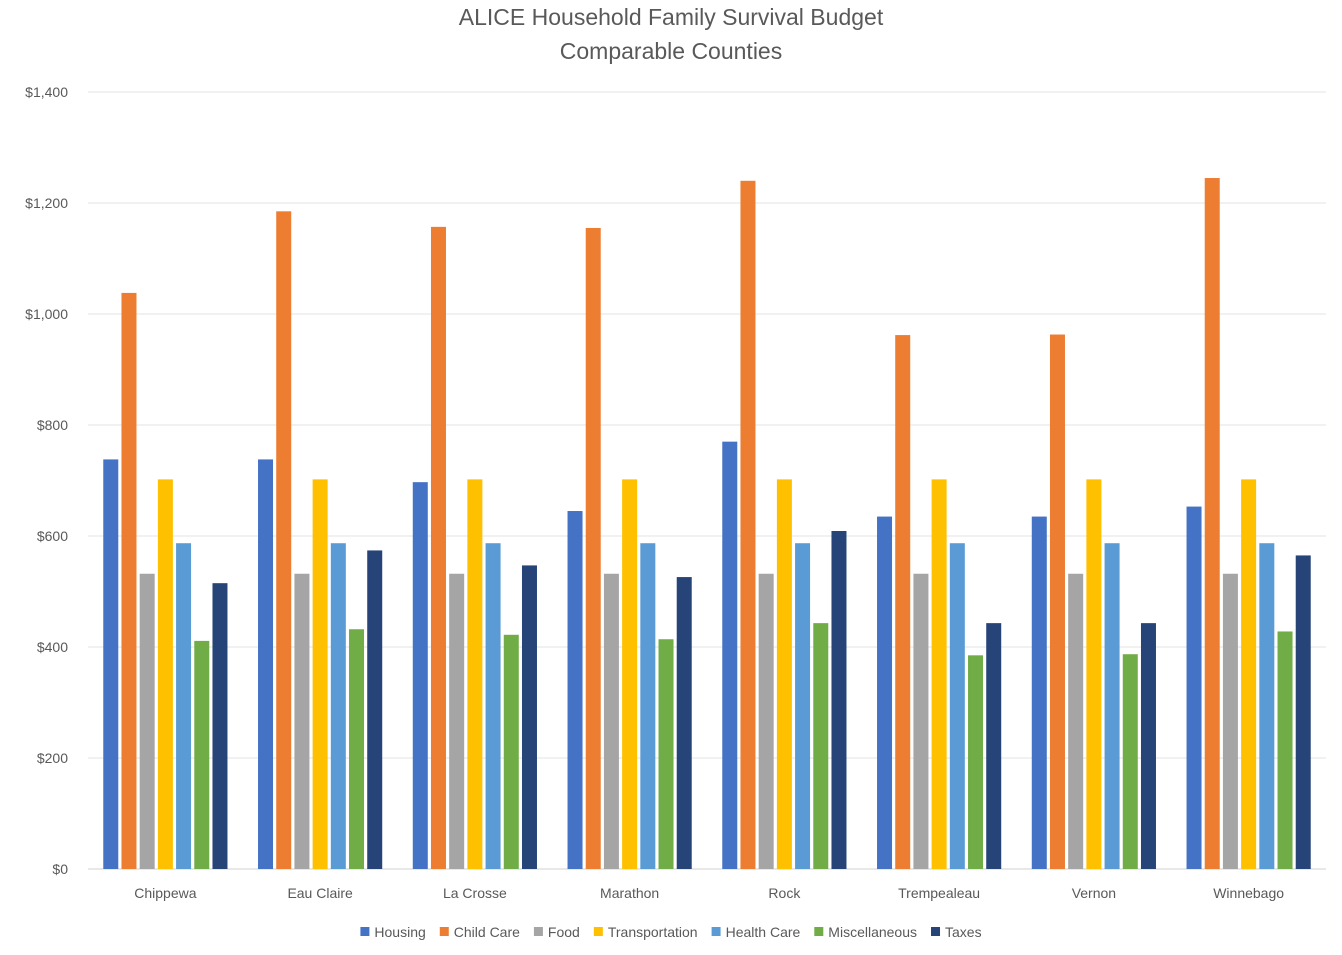  What do you see at coordinates (784, 893) in the screenshot?
I see `x-tick-label: Rock` at bounding box center [784, 893].